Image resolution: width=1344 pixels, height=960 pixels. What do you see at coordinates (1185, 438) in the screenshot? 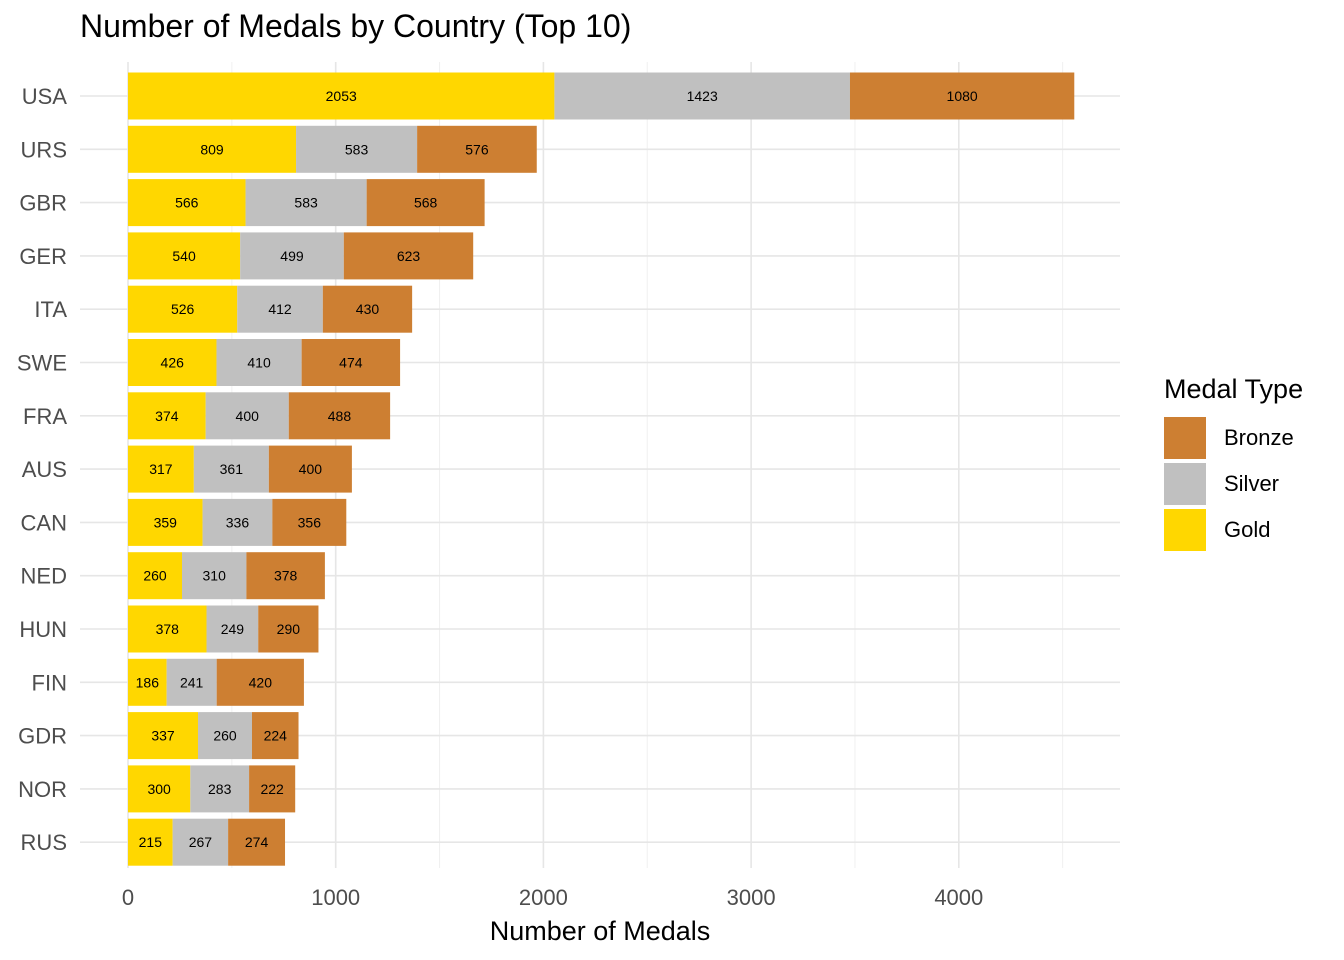
I see `legend-swatch-bronze` at bounding box center [1185, 438].